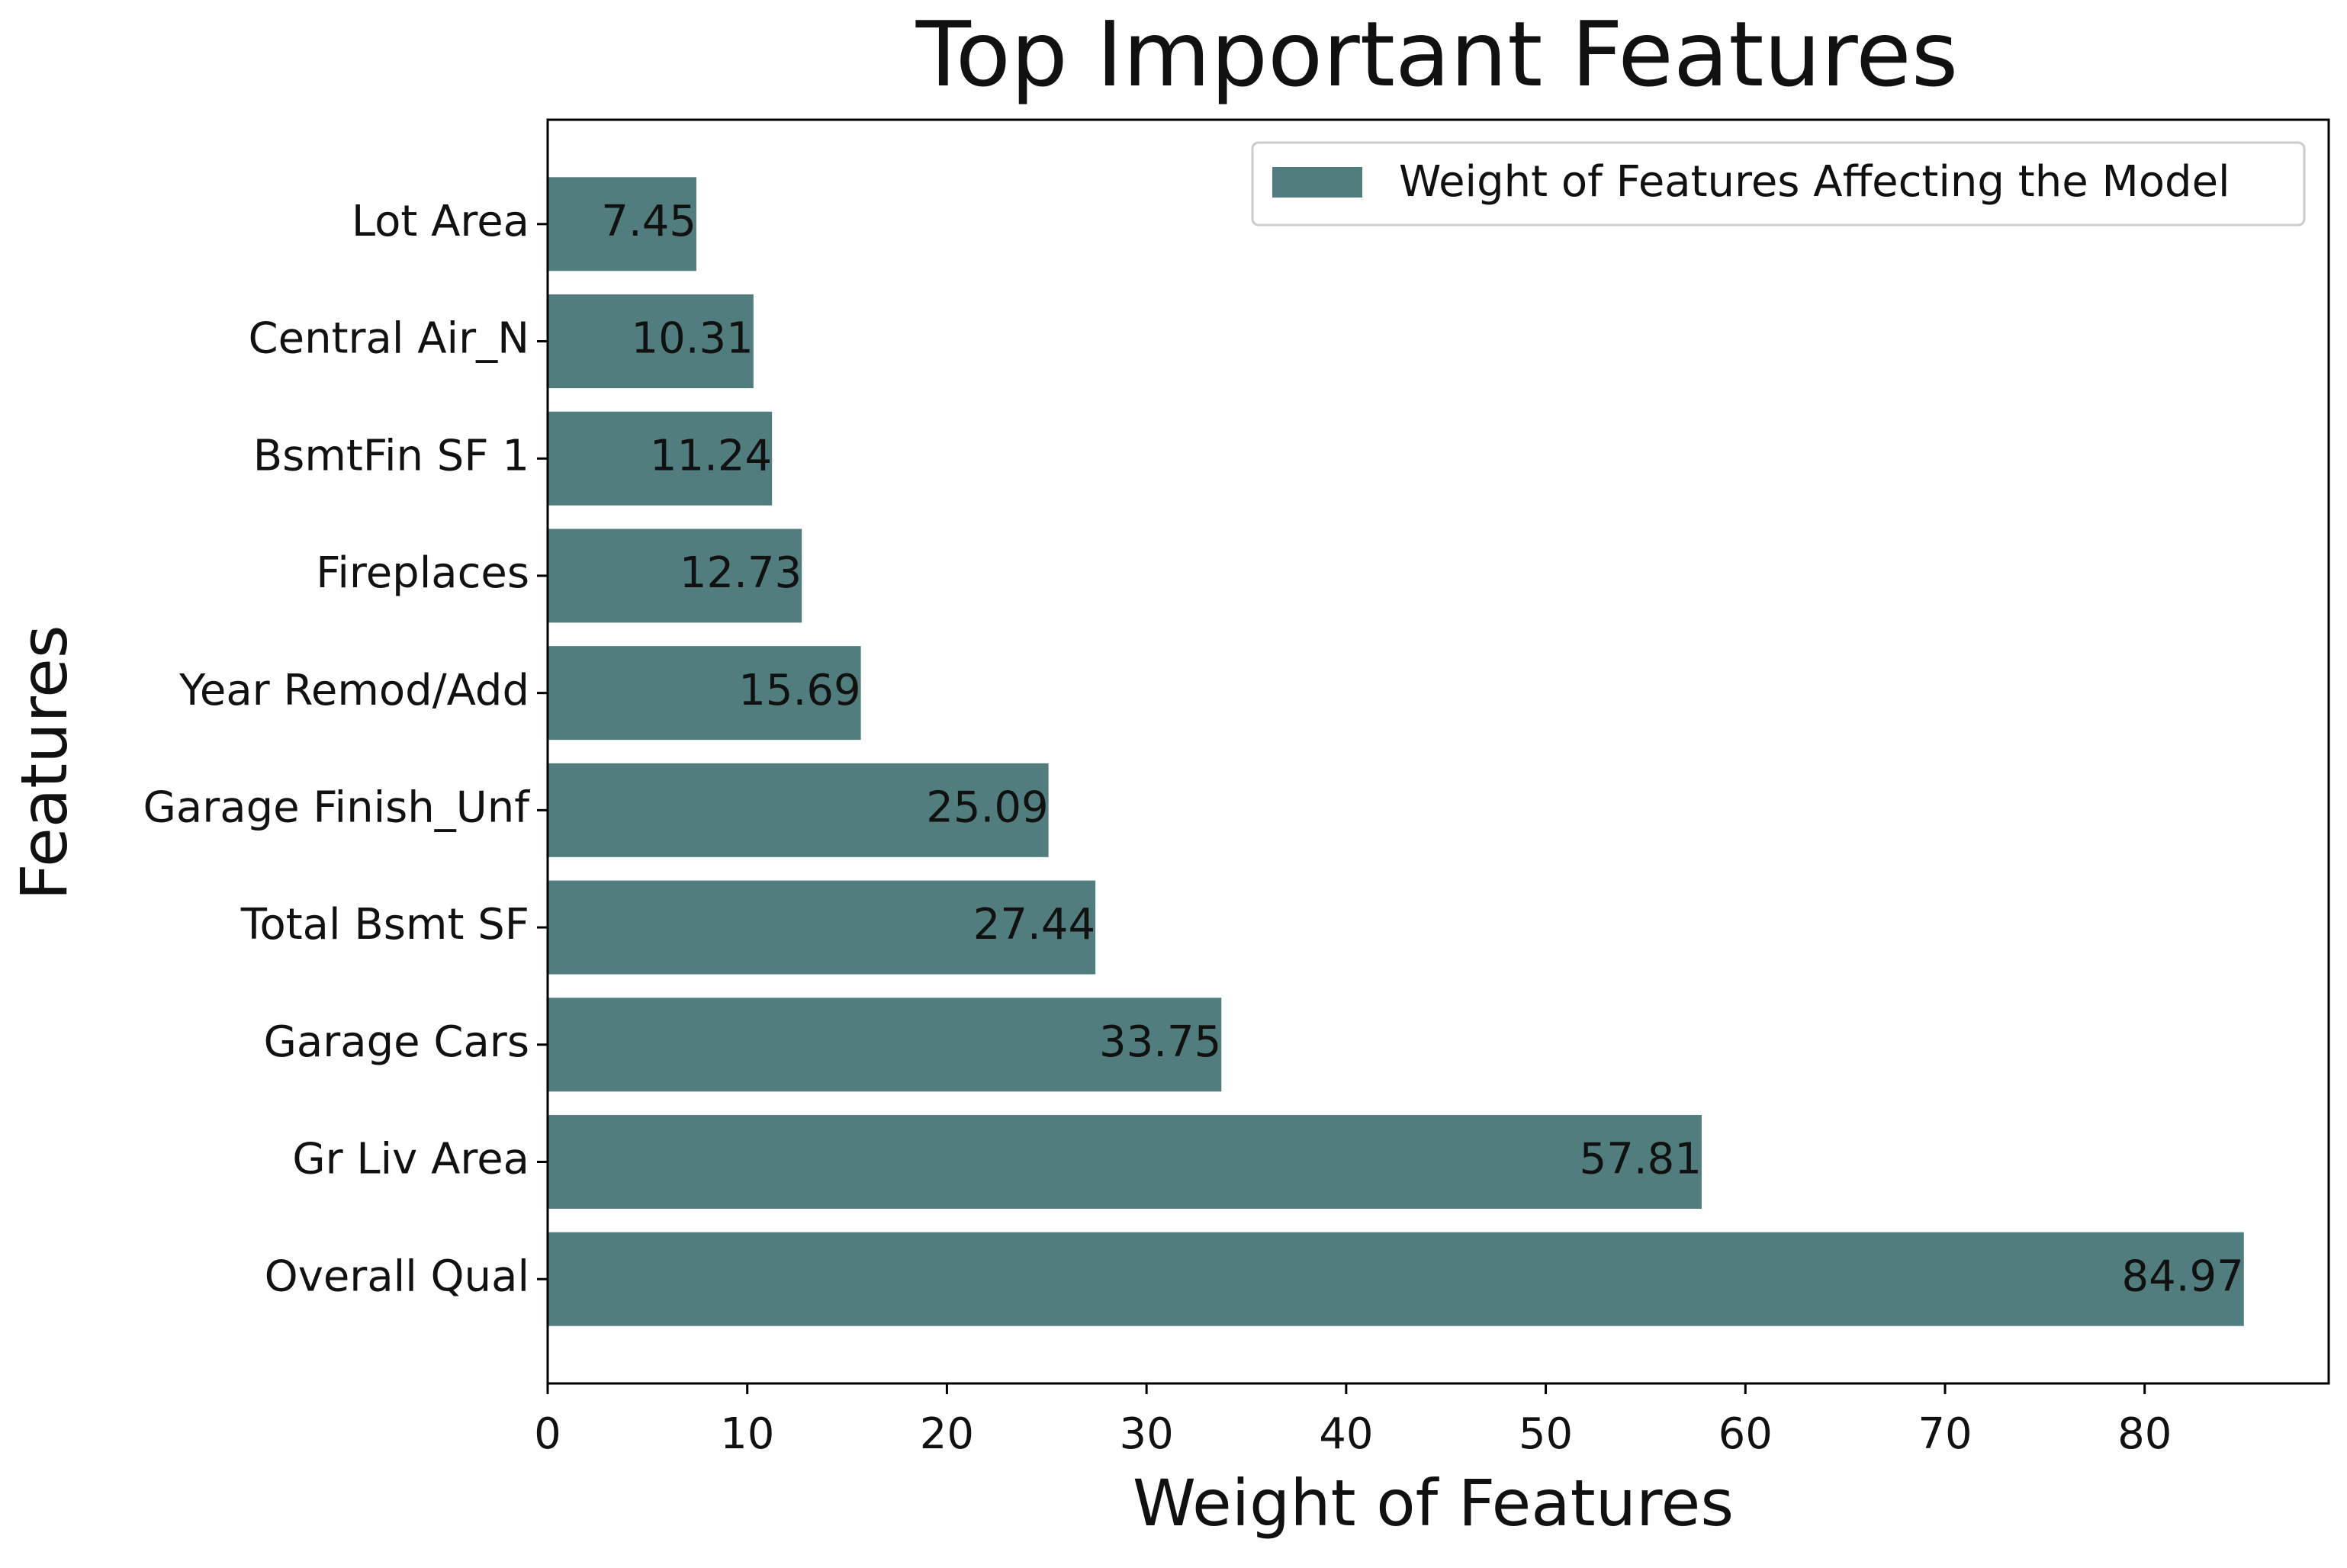 The width and height of the screenshot is (2347, 1568). What do you see at coordinates (747, 1434) in the screenshot?
I see `x-tick-label: 10` at bounding box center [747, 1434].